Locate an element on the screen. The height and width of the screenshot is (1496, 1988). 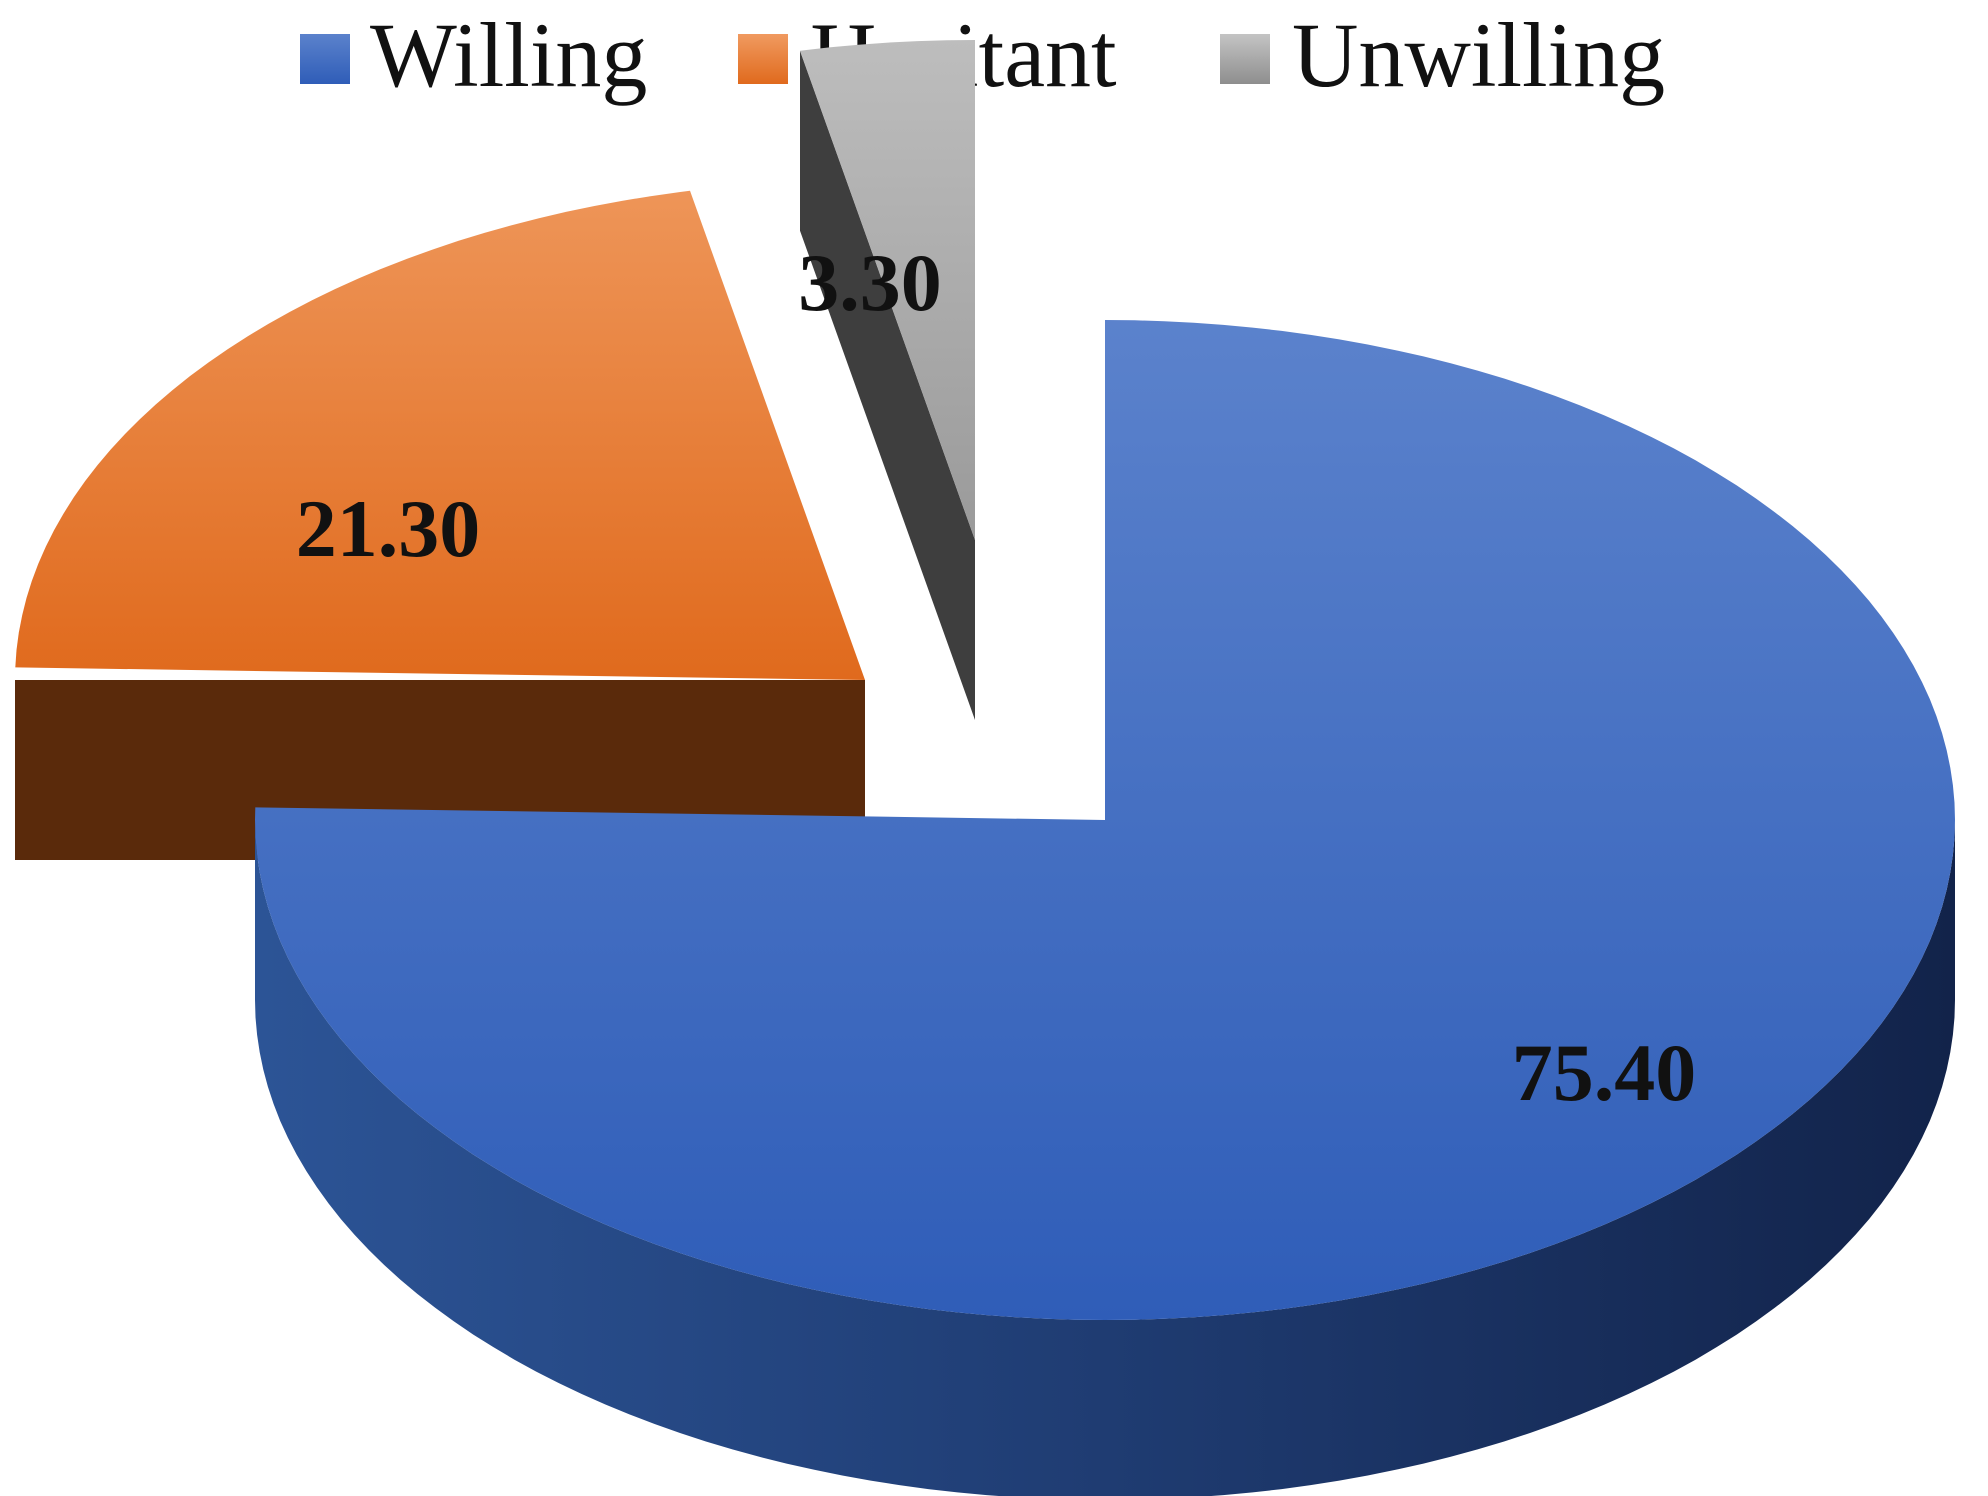
slice-unwilling-face is located at coordinates (887, 385).